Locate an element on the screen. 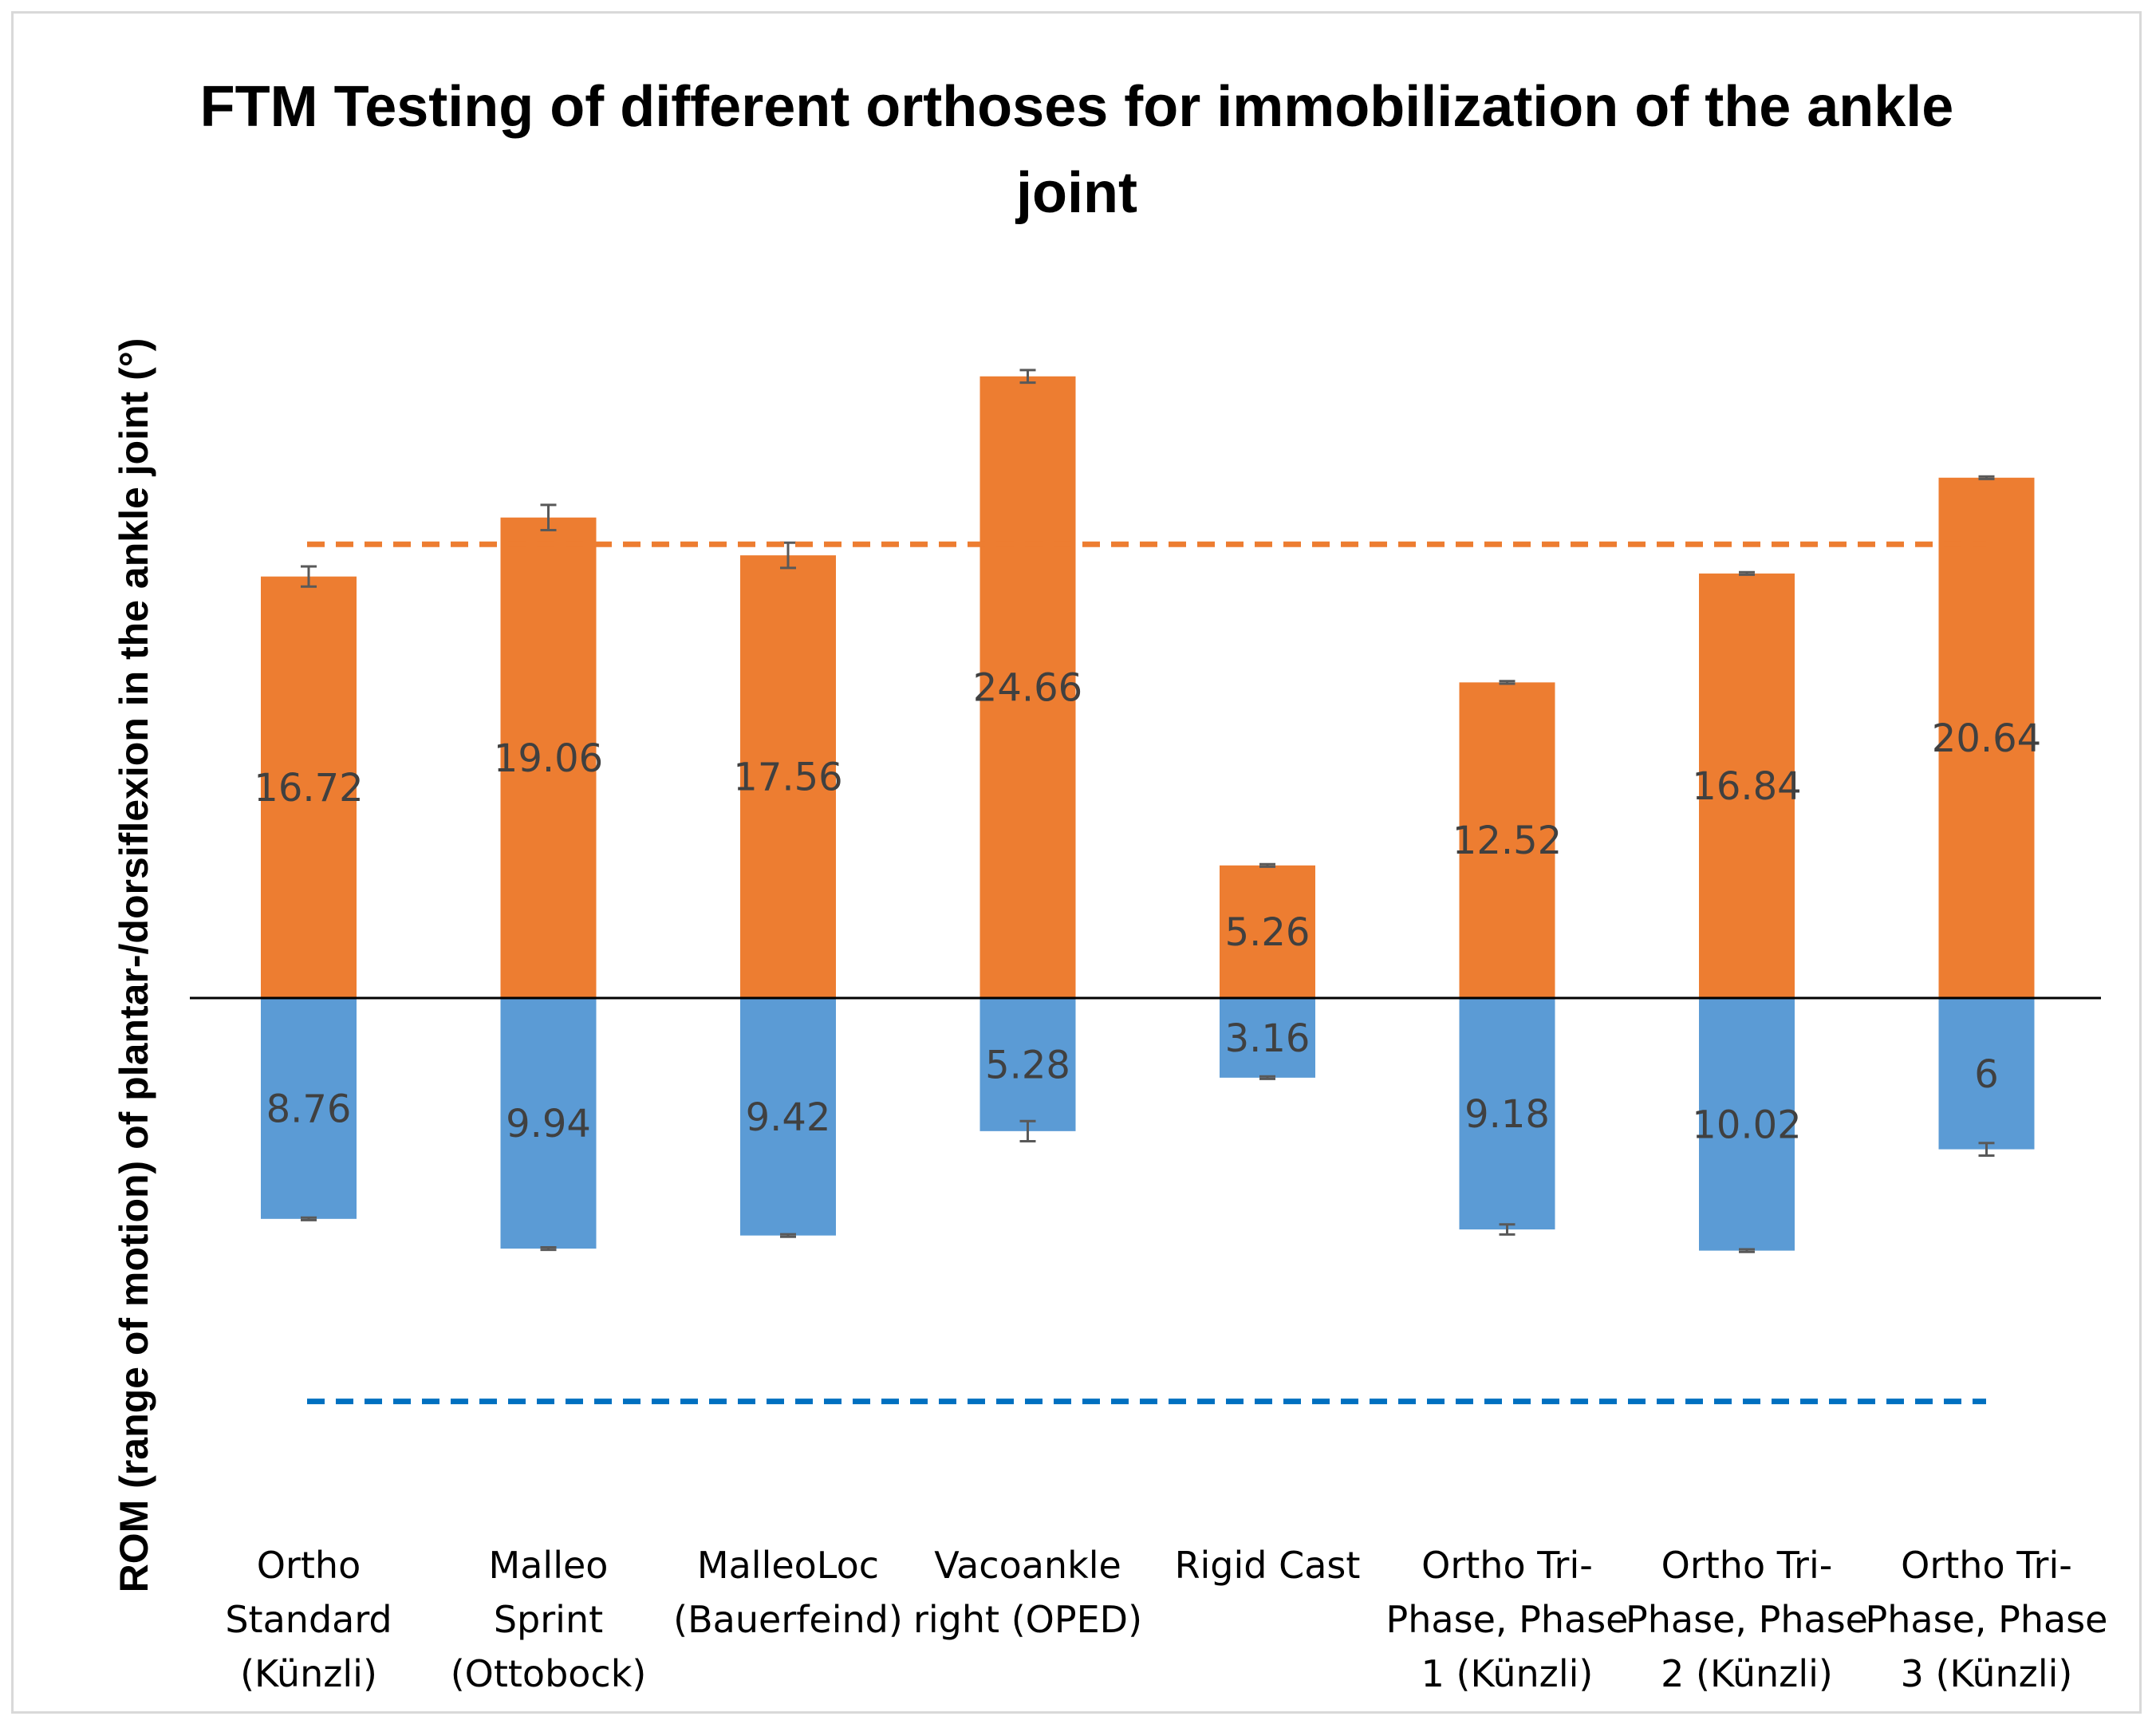 The image size is (2156, 1728). dorsi-value-label-6: 10.02 is located at coordinates (1746, 1125).